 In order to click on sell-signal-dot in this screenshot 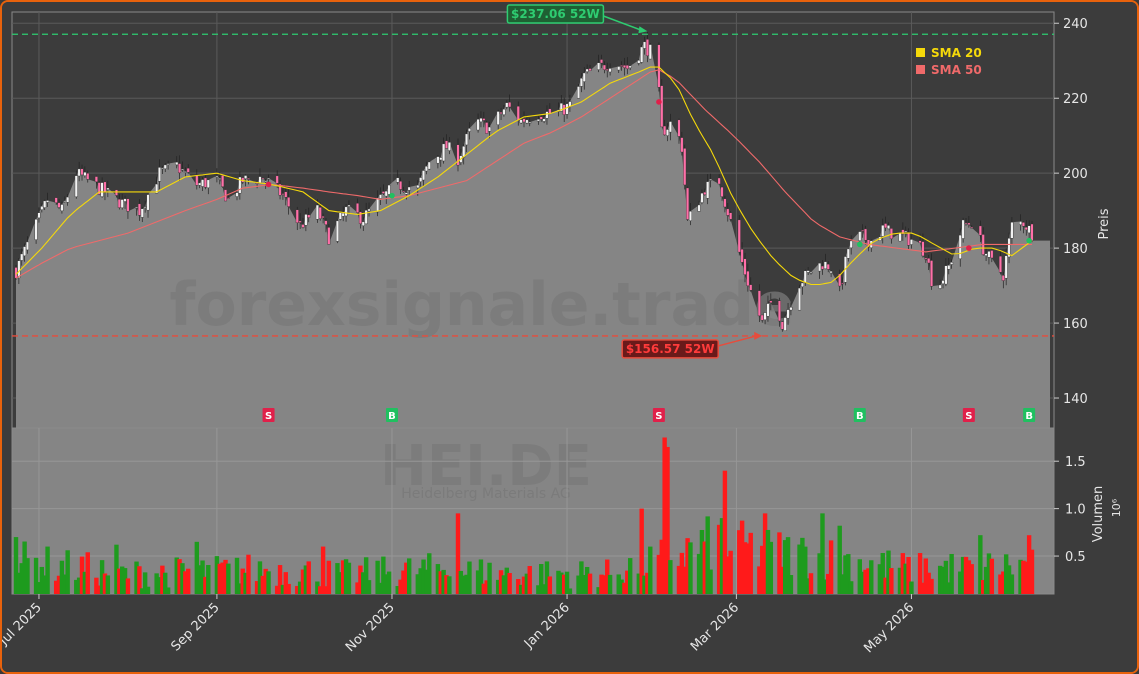, I will do `click(268, 184)`.